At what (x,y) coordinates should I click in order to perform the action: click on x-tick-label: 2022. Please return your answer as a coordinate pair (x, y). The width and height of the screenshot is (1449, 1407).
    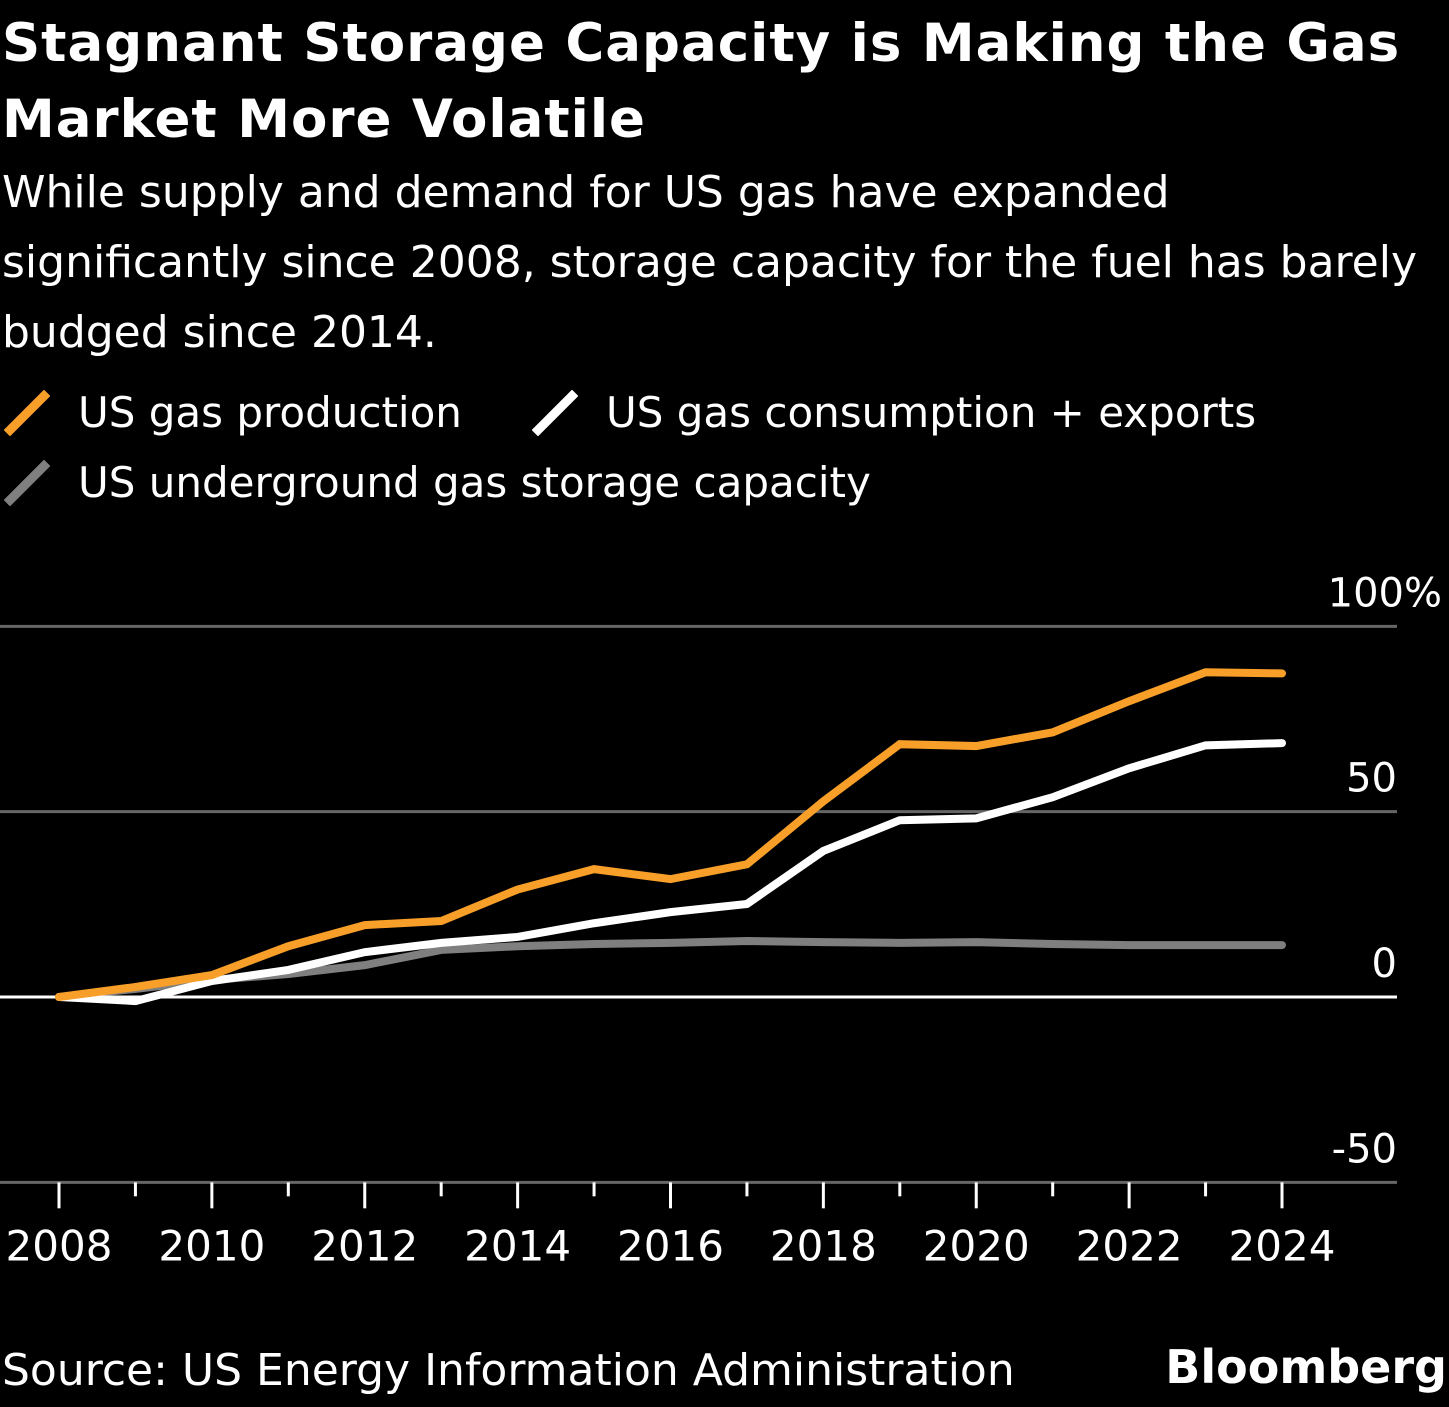
    Looking at the image, I should click on (1129, 1245).